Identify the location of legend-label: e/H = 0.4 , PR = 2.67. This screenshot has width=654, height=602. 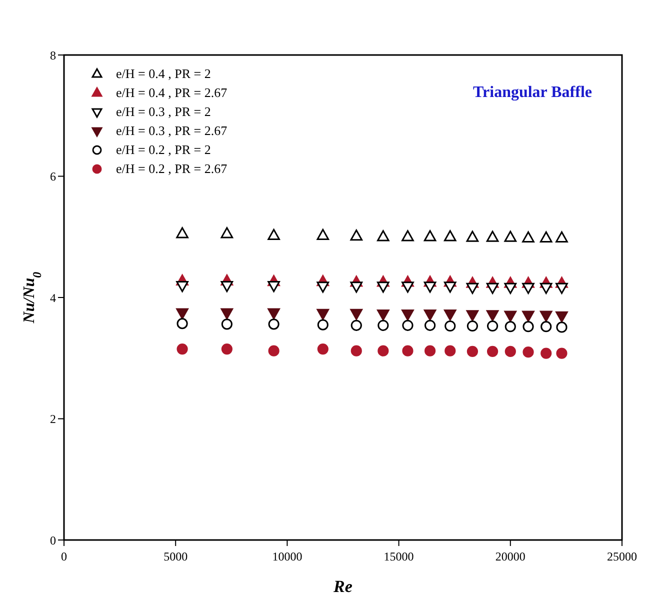
(172, 92).